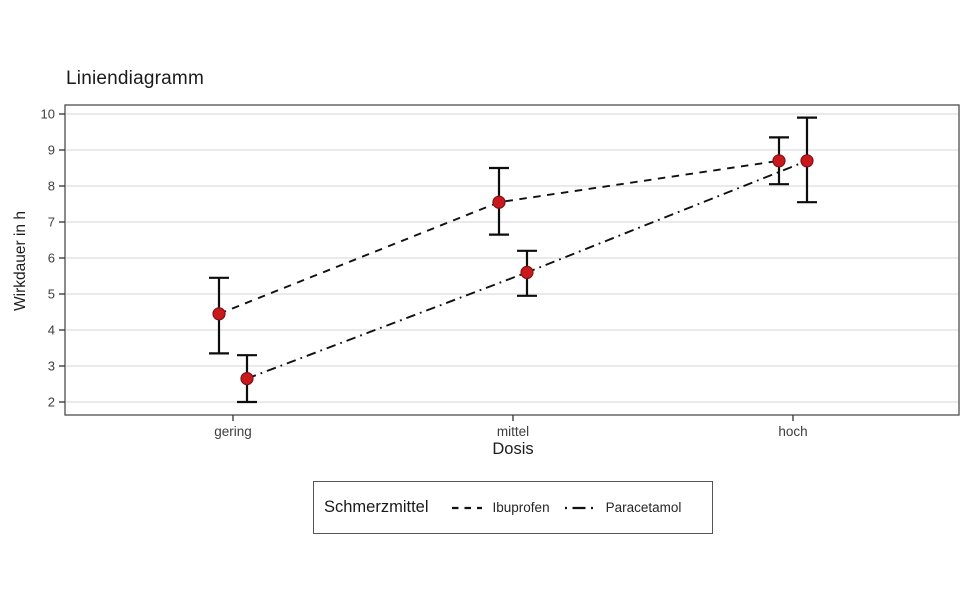  I want to click on x-tick-label: gering, so click(233, 431).